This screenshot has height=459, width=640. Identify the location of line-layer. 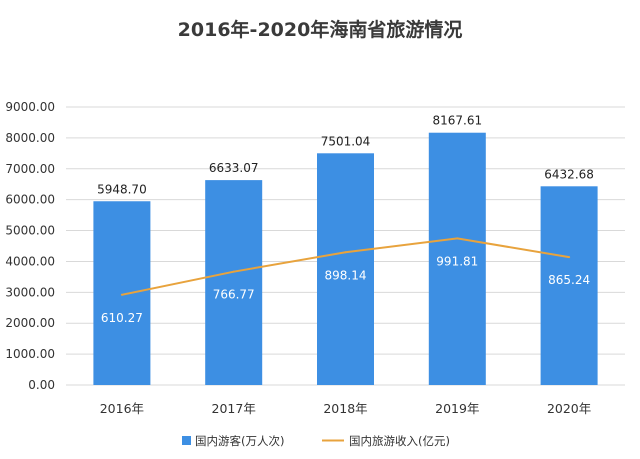
(345, 266).